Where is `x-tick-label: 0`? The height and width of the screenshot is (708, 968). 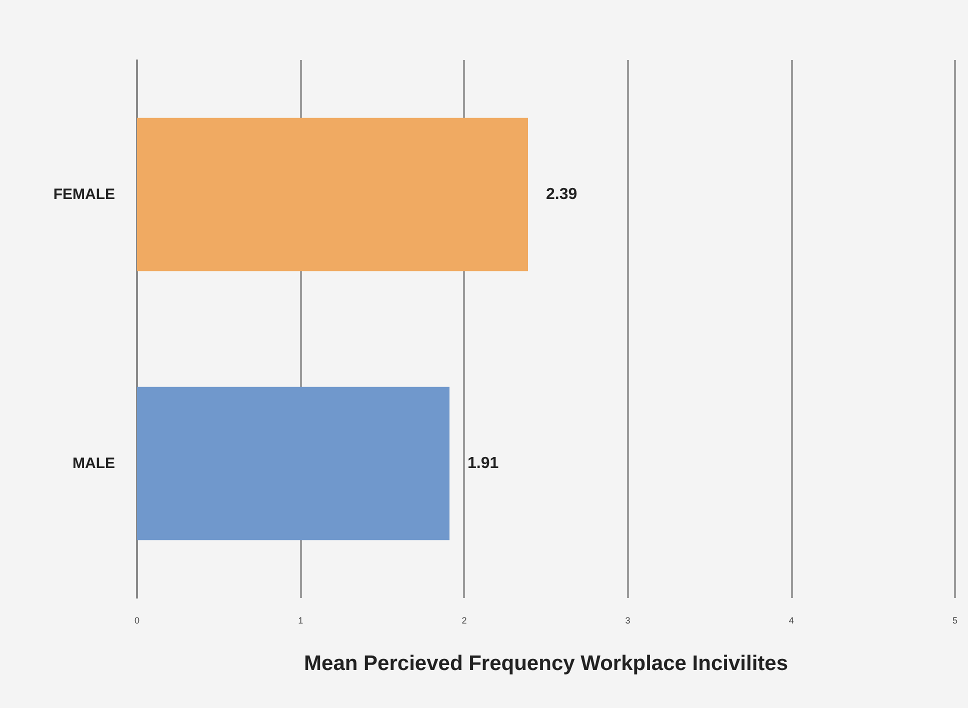 x-tick-label: 0 is located at coordinates (137, 621).